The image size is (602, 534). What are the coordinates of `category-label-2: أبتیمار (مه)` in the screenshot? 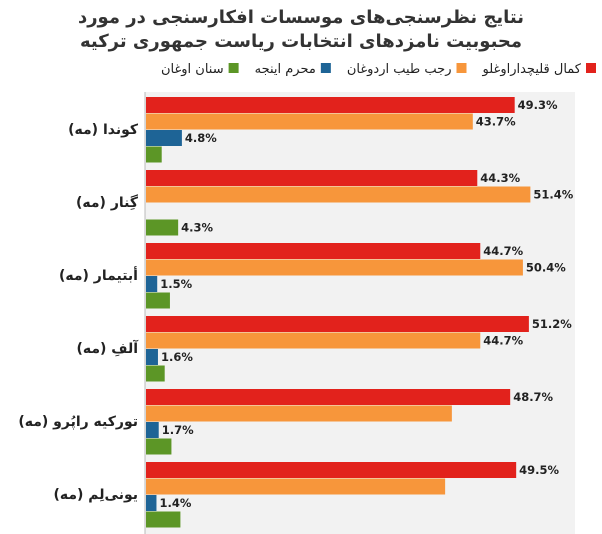 It's located at (98, 275).